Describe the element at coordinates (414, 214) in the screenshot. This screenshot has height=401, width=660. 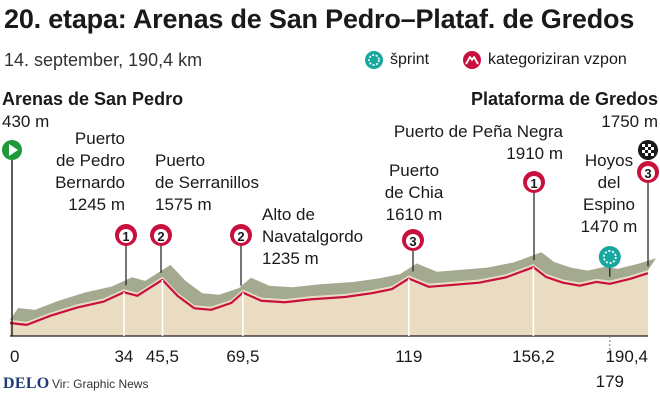
I see `climb-label-3-2: 1610 m` at that location.